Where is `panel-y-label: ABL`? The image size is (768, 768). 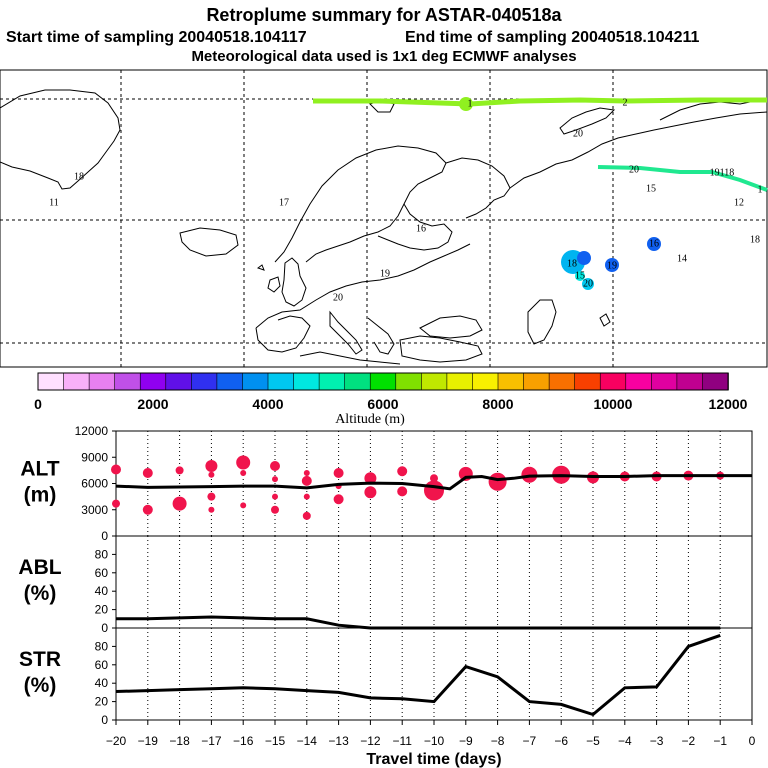 panel-y-label: ABL is located at coordinates (39, 567).